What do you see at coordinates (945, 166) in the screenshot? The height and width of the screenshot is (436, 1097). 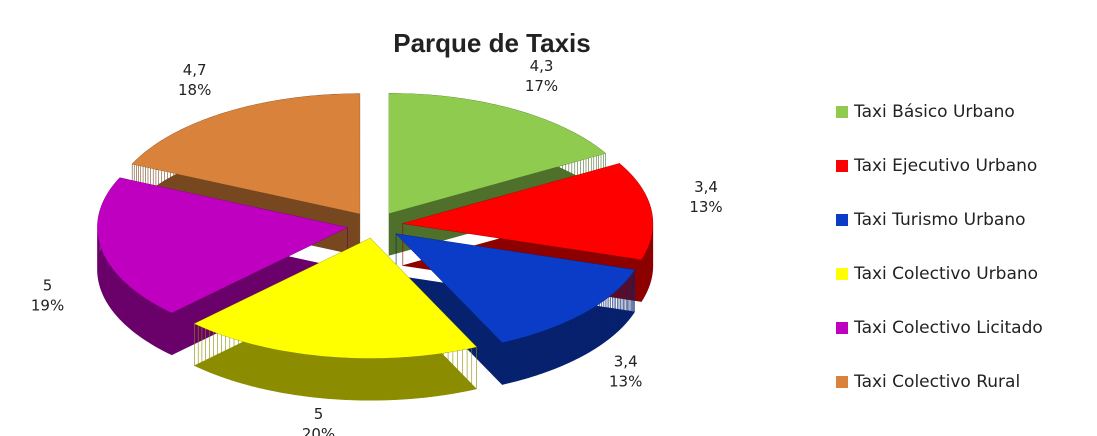 I see `legend-label: Taxi Ejecutivo Urbano` at bounding box center [945, 166].